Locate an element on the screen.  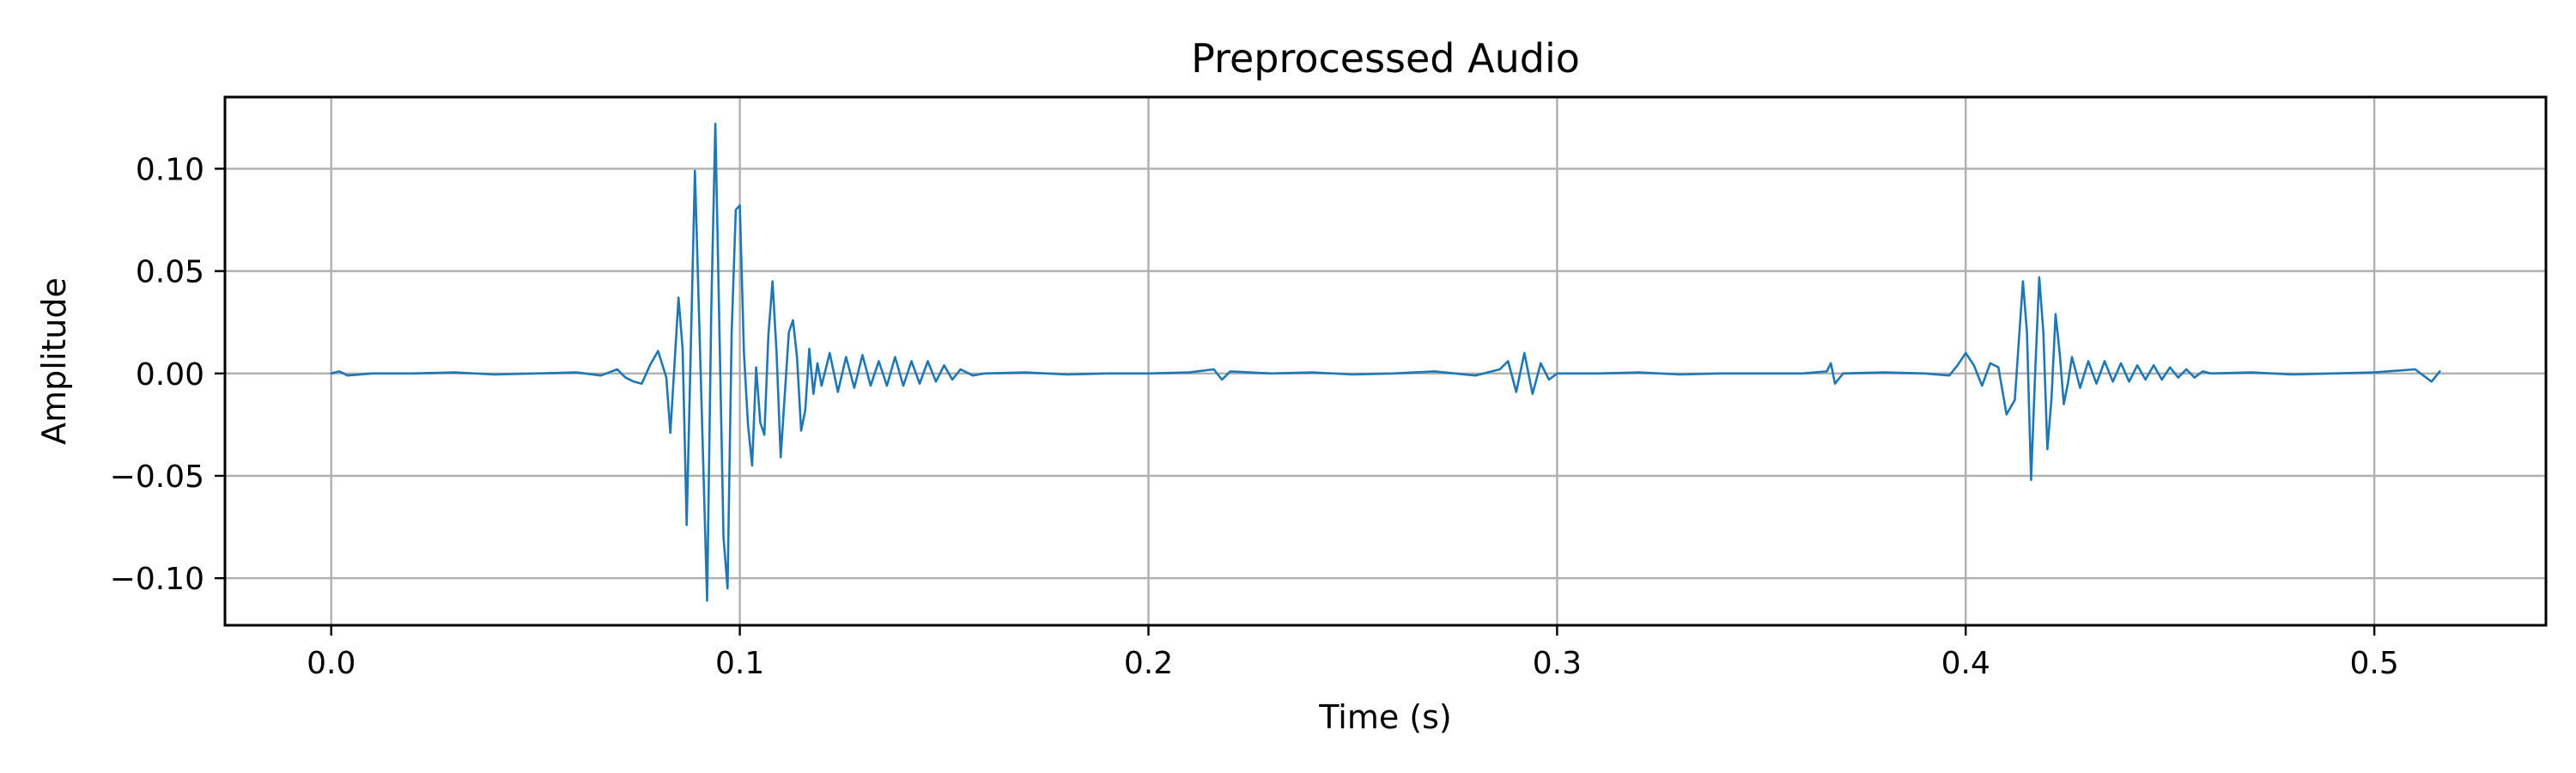
y-tick-label: −0.10 is located at coordinates (157, 579).